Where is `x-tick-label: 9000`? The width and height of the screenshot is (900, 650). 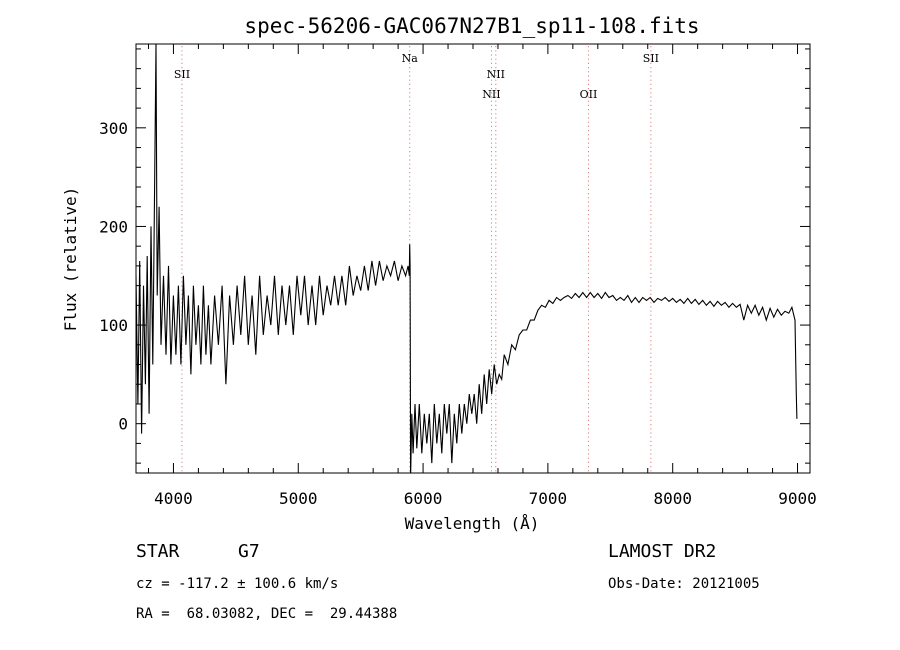
x-tick-label: 9000 is located at coordinates (797, 498).